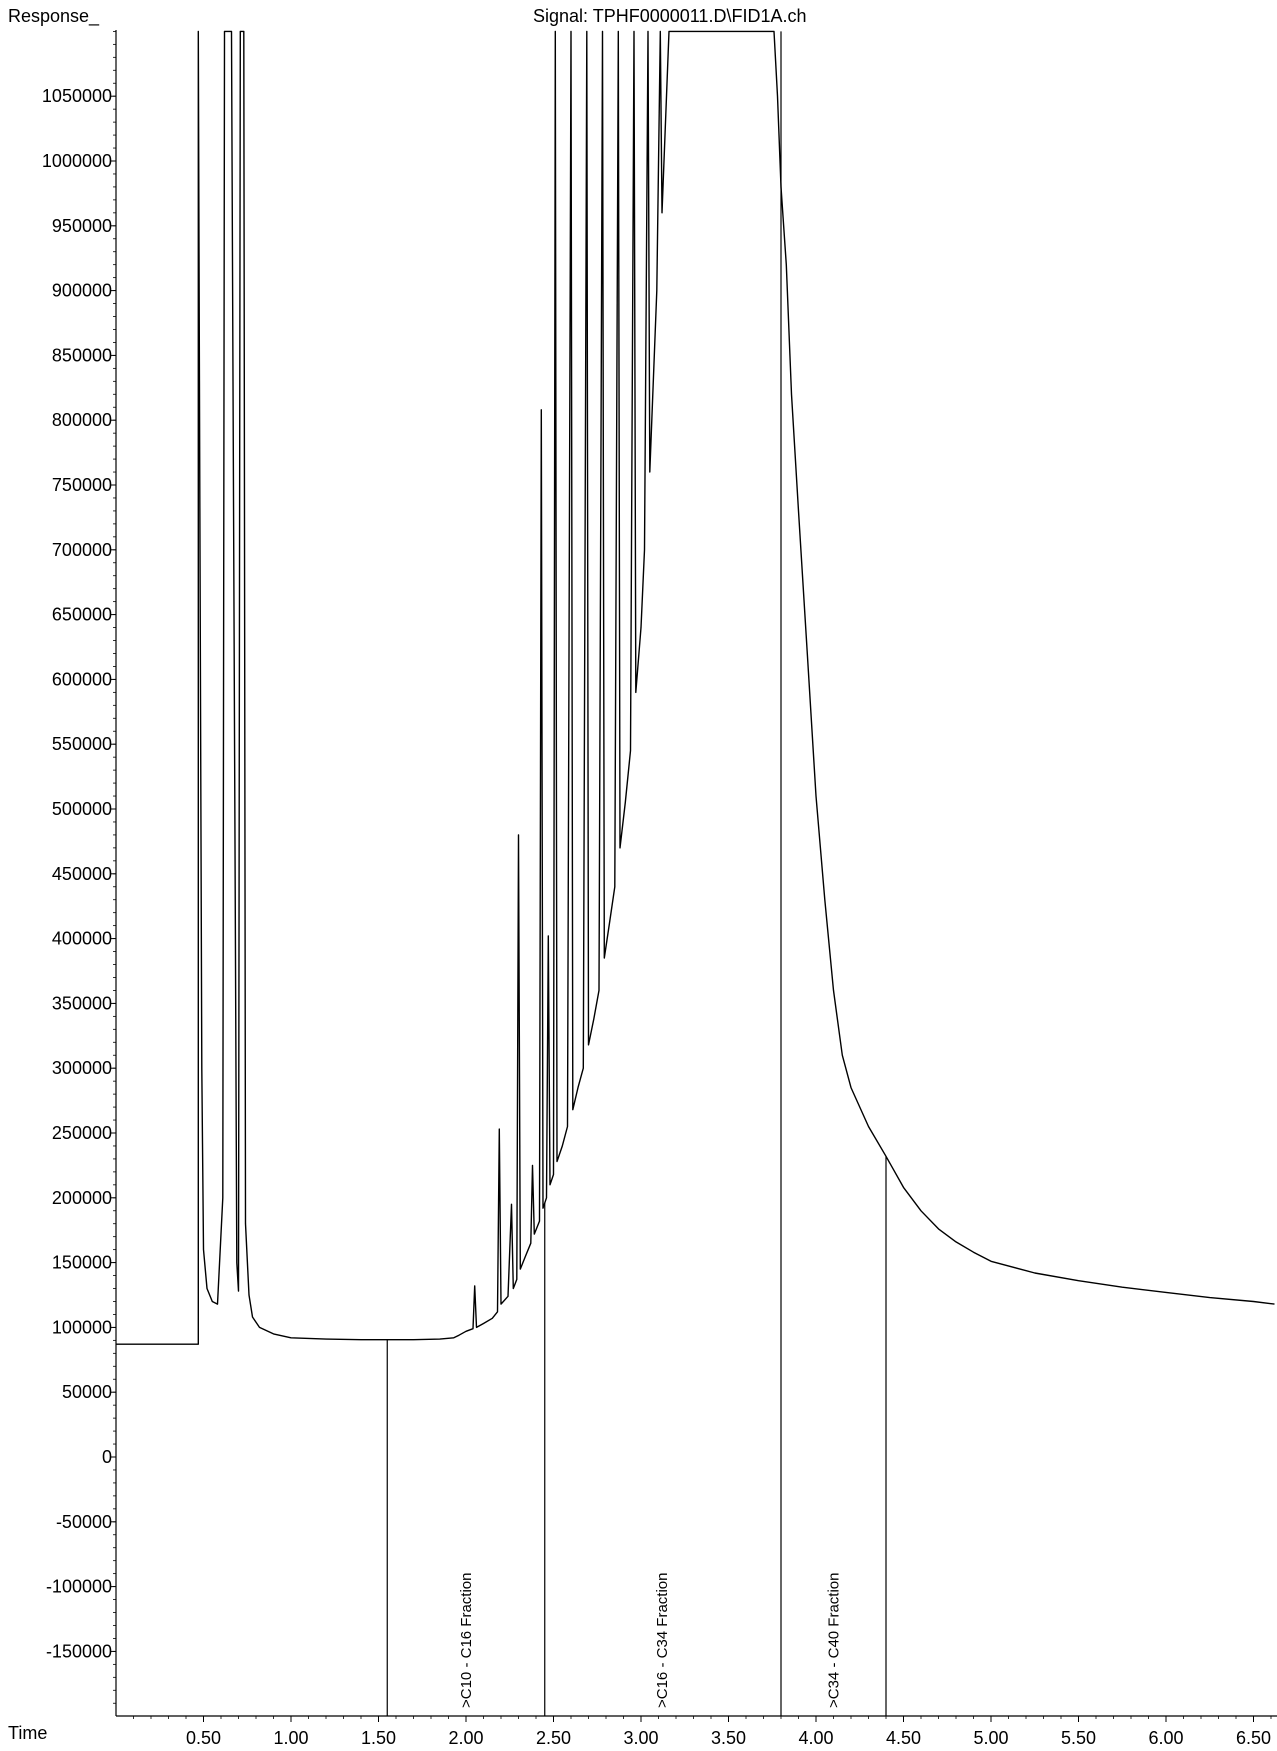 The width and height of the screenshot is (1277, 1751). I want to click on x-tick-label: 5.50, so click(1078, 1738).